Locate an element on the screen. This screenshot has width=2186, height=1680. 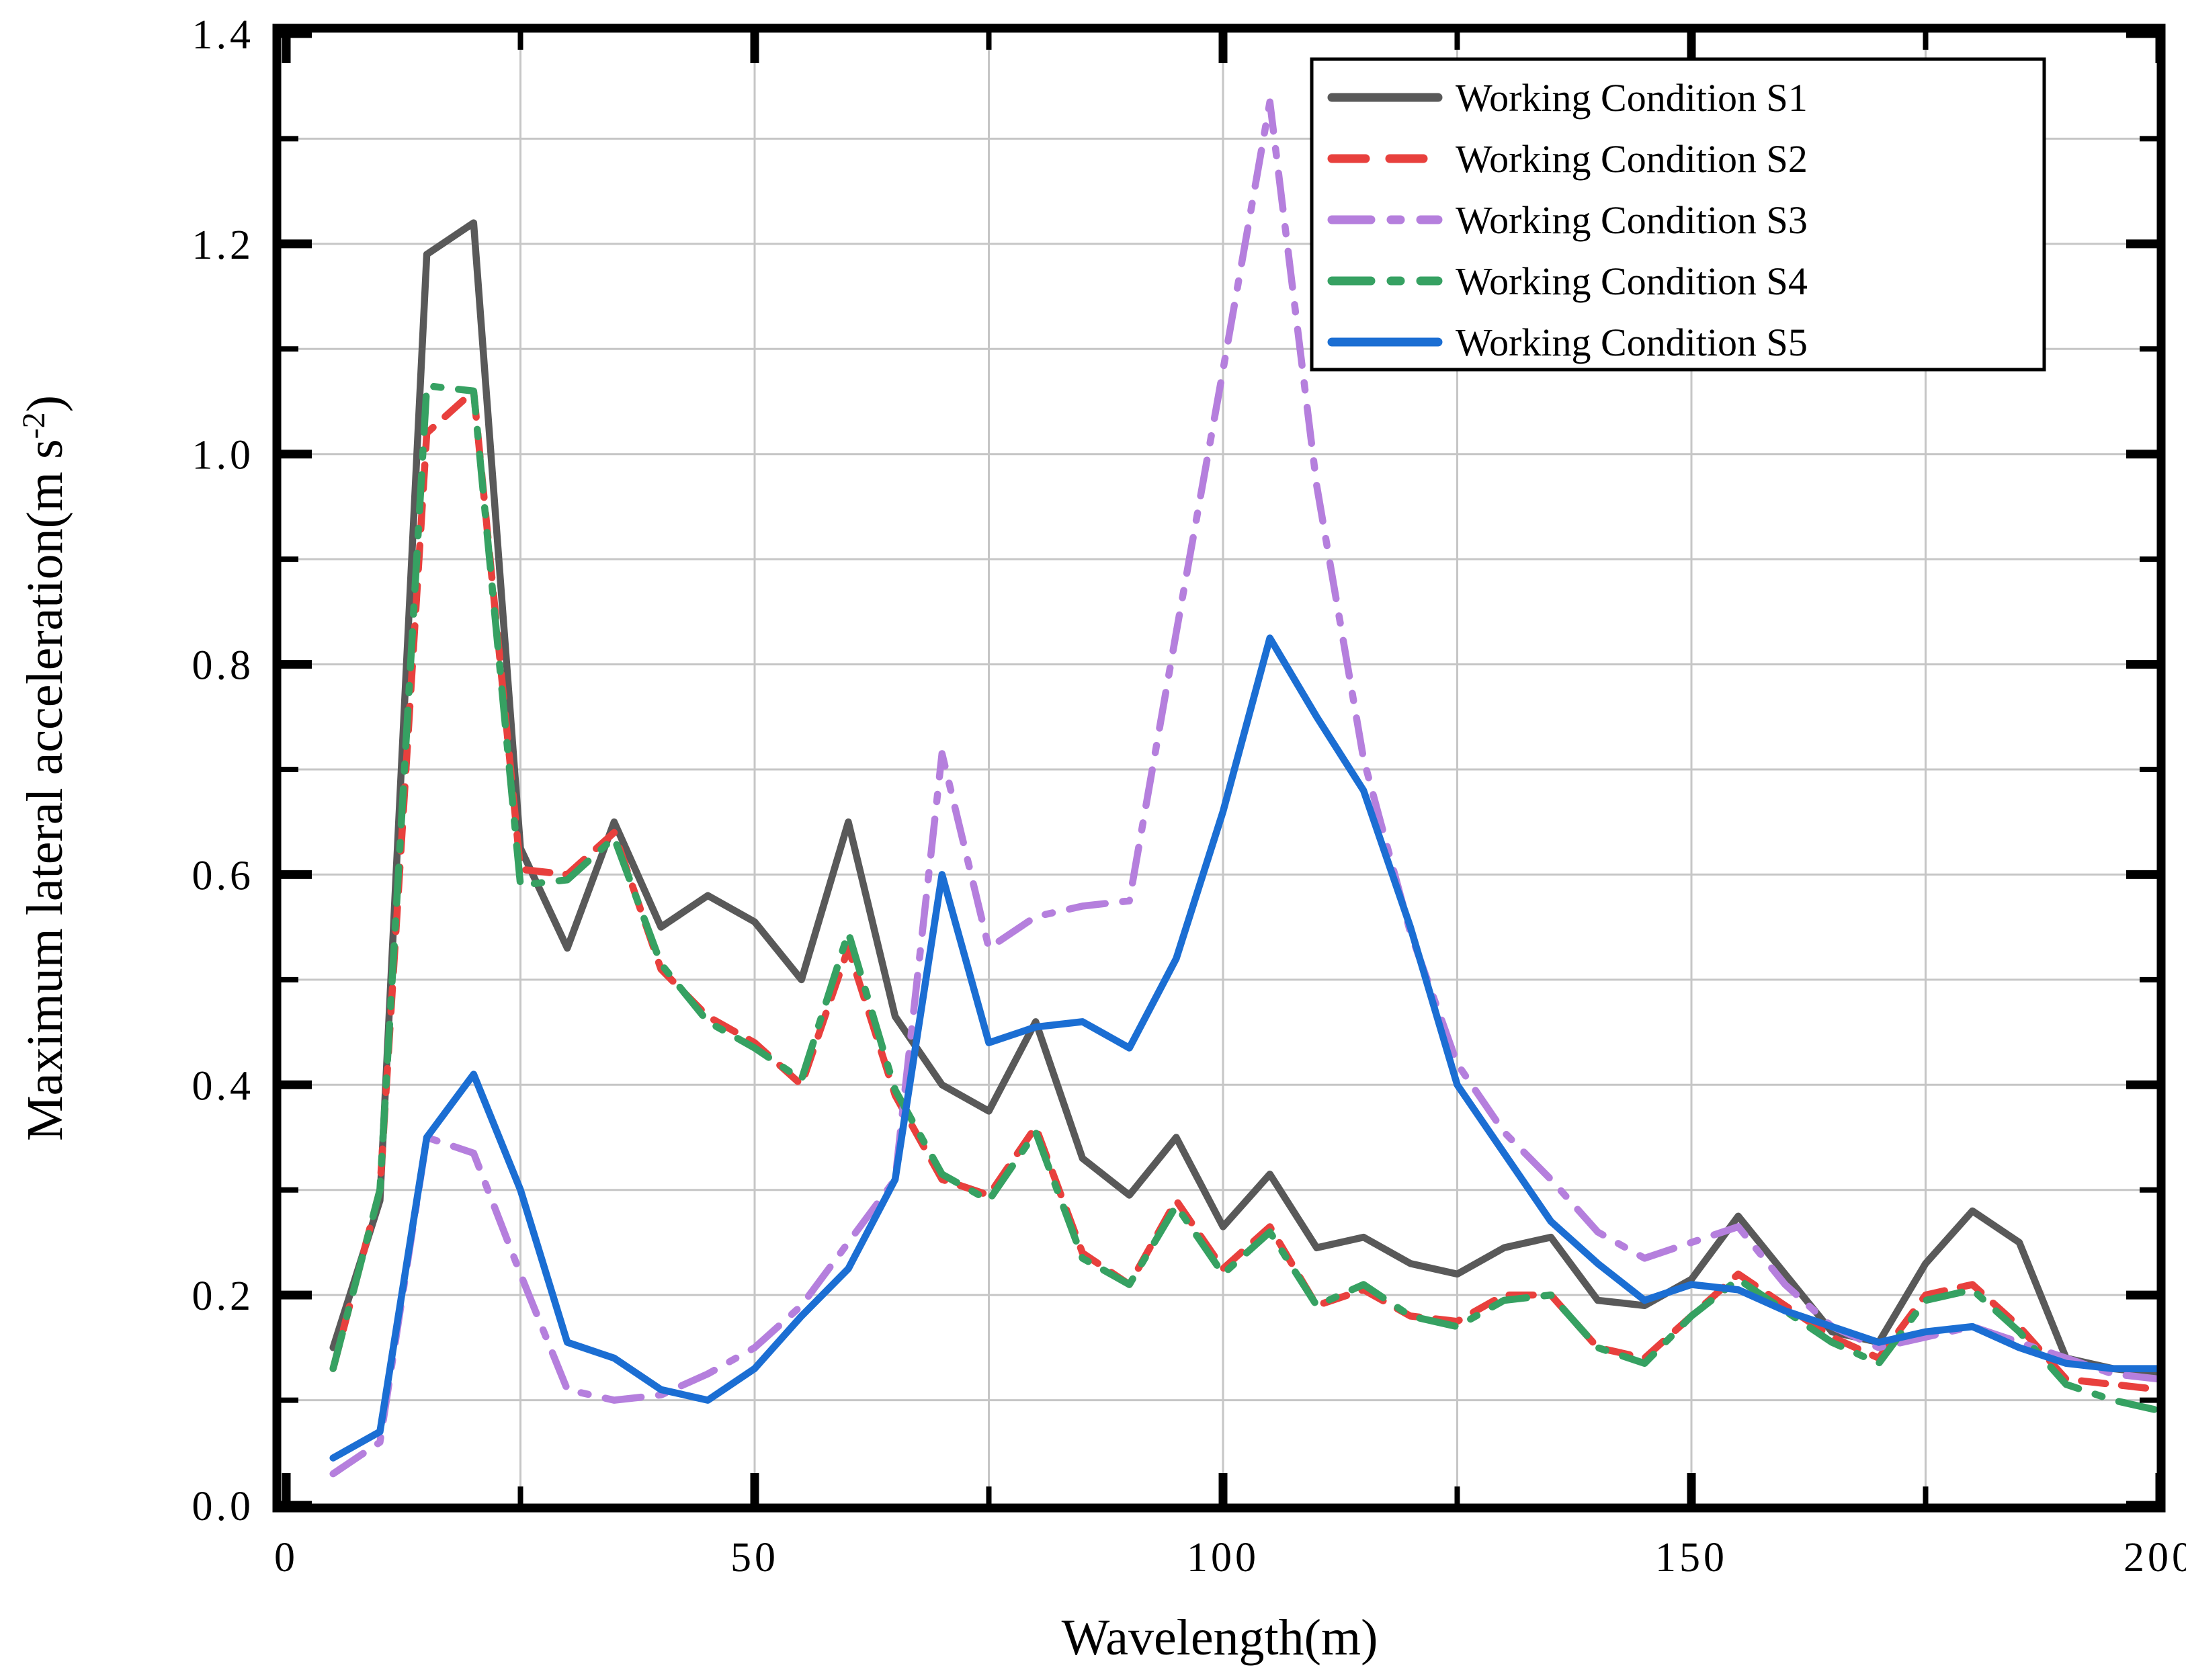
x-tick-label: 200 is located at coordinates (2155, 1558).